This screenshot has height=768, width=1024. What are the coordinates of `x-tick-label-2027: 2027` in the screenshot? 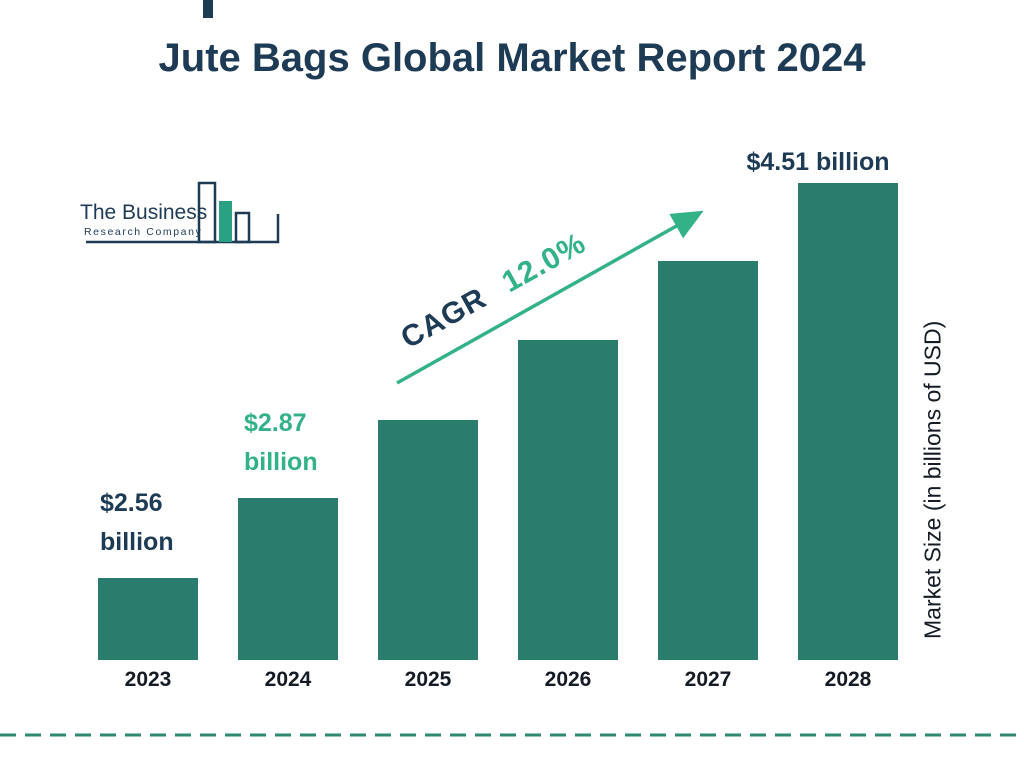 It's located at (708, 679).